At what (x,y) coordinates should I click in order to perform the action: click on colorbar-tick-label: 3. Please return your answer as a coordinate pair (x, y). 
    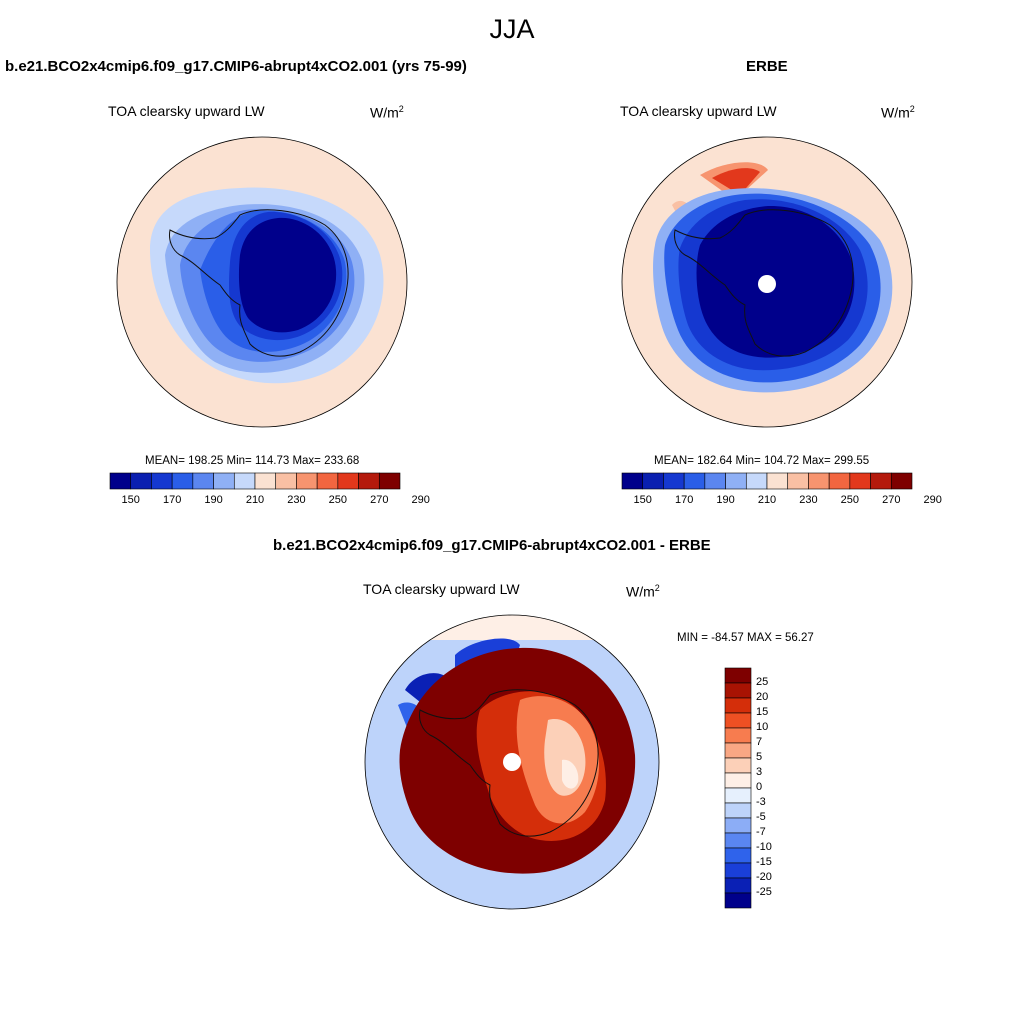
    Looking at the image, I should click on (759, 772).